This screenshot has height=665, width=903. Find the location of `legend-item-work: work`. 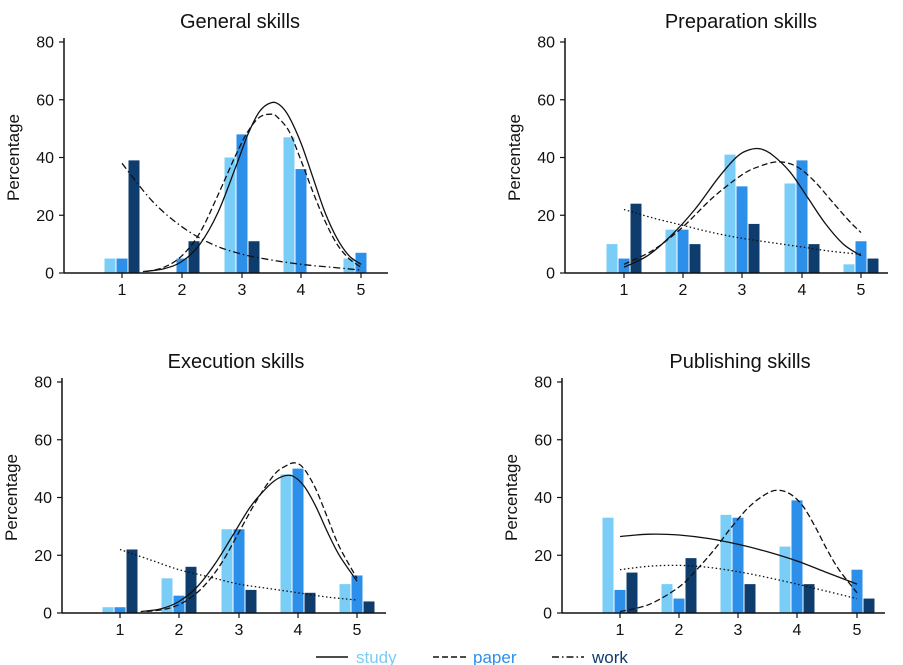

legend-item-work: work is located at coordinates (590, 656).